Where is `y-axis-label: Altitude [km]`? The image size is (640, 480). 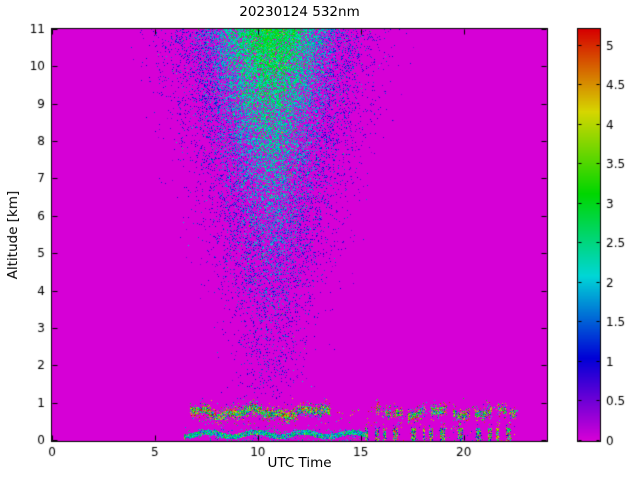 y-axis-label: Altitude [km] is located at coordinates (13, 235).